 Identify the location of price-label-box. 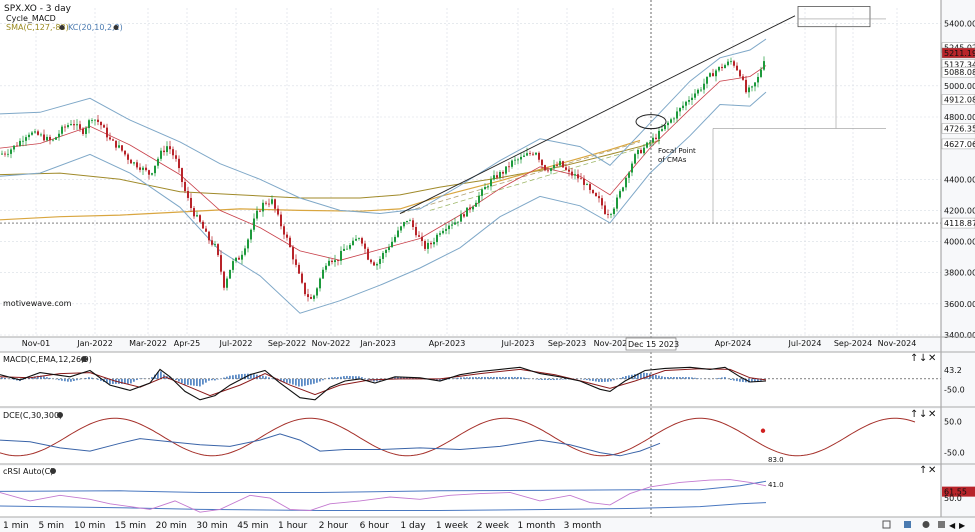
(958, 128).